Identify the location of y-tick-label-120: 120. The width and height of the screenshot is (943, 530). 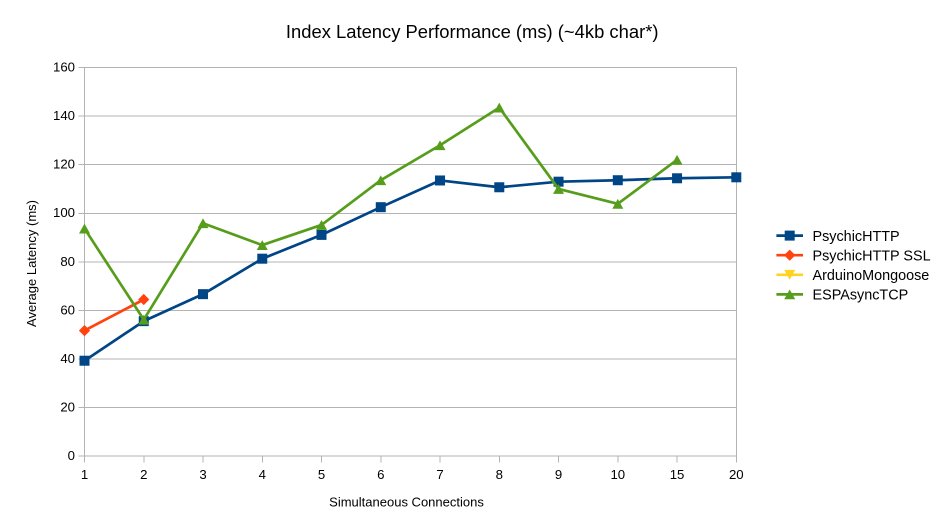
(64, 164).